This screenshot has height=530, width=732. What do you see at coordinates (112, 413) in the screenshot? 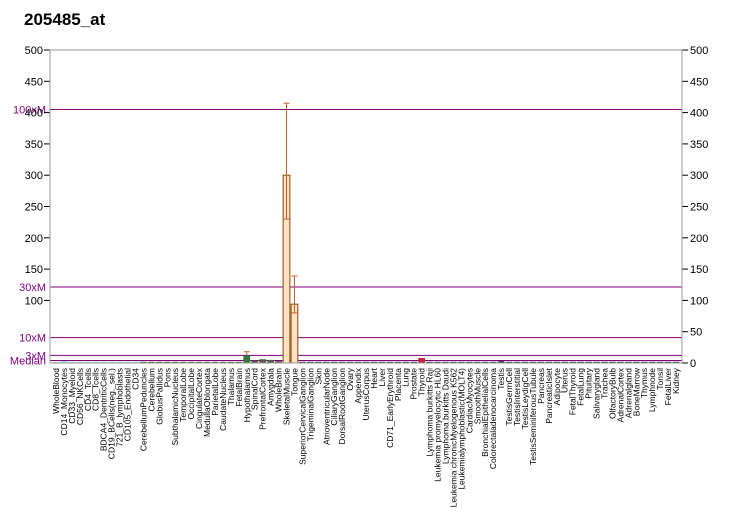
I see `category-label: CD19_BCells(neg._sel.)` at bounding box center [112, 413].